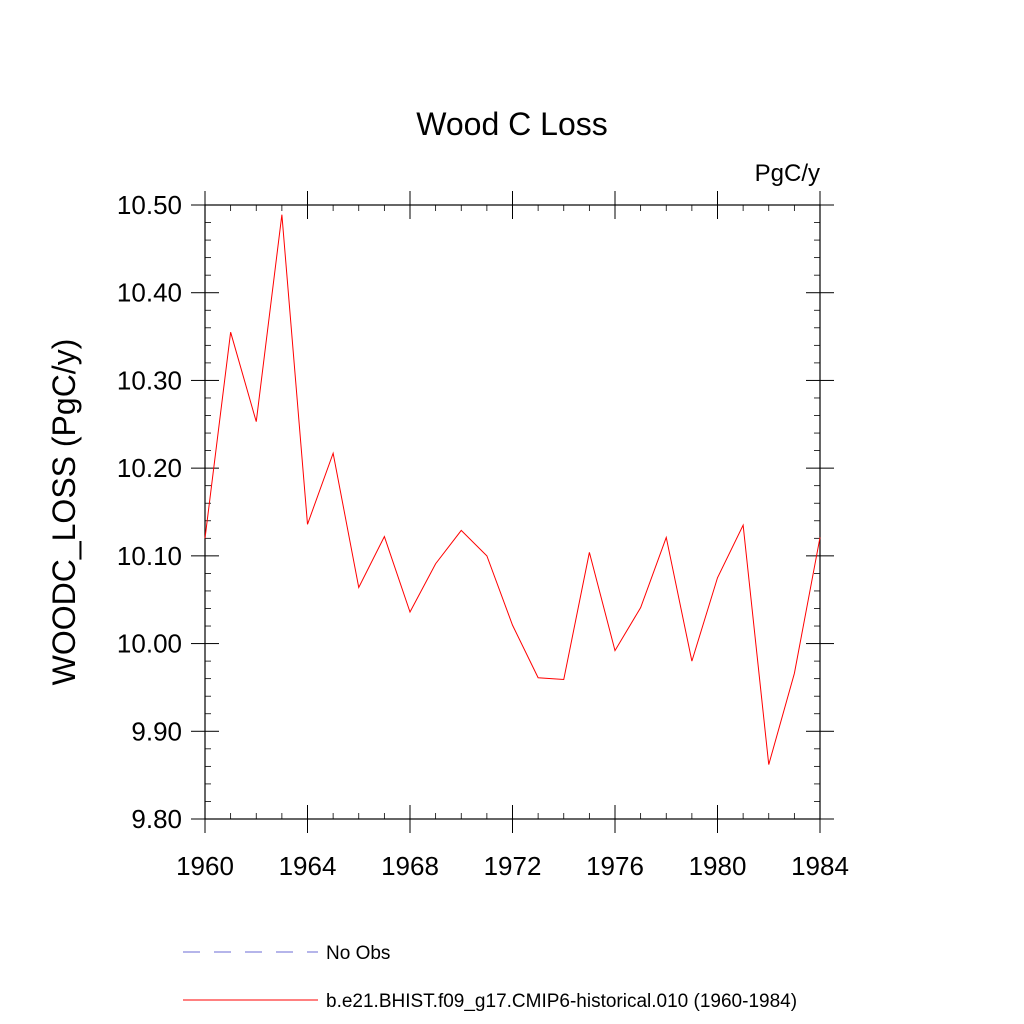 This screenshot has width=1024, height=1024. What do you see at coordinates (156, 731) in the screenshot?
I see `y-tick-label: 9.90` at bounding box center [156, 731].